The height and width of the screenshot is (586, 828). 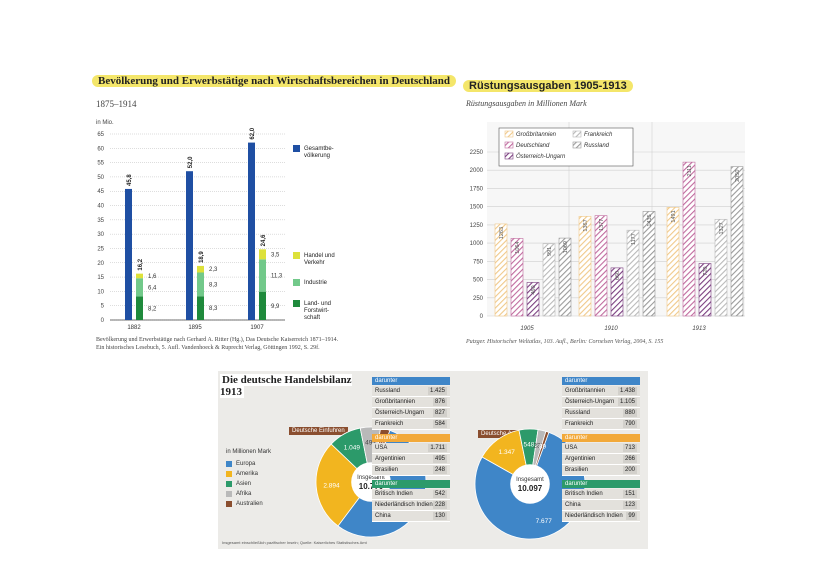 What do you see at coordinates (275, 255) in the screenshot?
I see `chart1-segment-label: 3,5` at bounding box center [275, 255].